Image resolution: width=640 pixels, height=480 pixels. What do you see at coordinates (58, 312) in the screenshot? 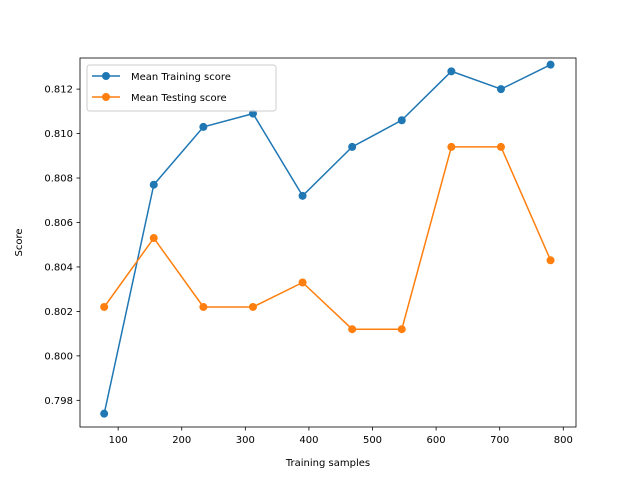
I see `y-tick-label: 0.802` at bounding box center [58, 312].